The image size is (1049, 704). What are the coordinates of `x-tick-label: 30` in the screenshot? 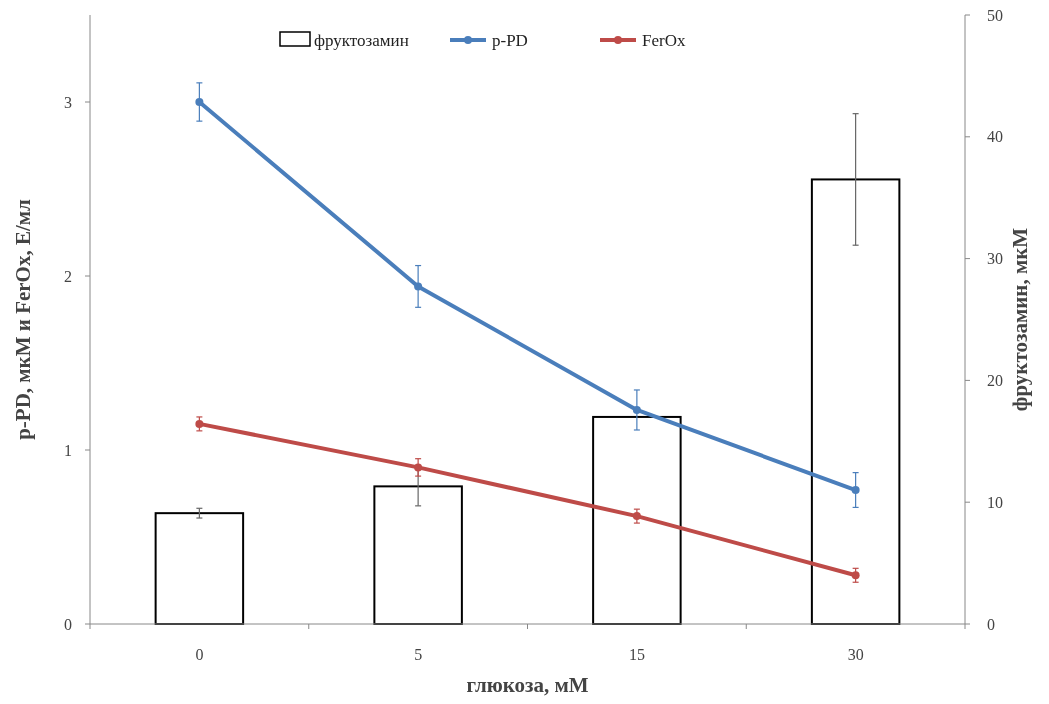 It's located at (855, 654).